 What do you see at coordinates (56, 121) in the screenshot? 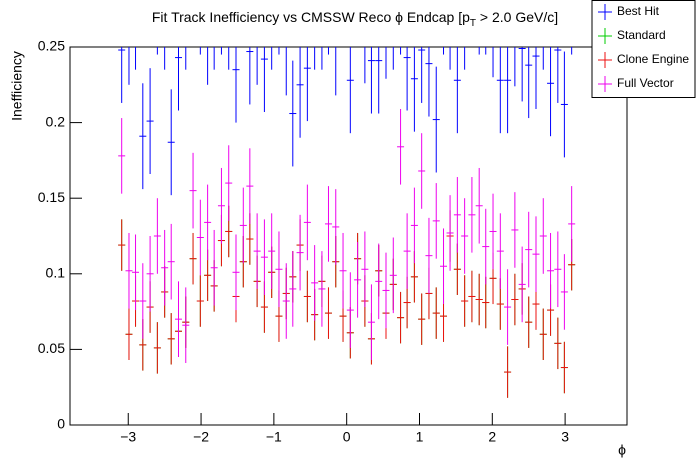
I see `y-tick-label: 0.2` at bounding box center [56, 121].